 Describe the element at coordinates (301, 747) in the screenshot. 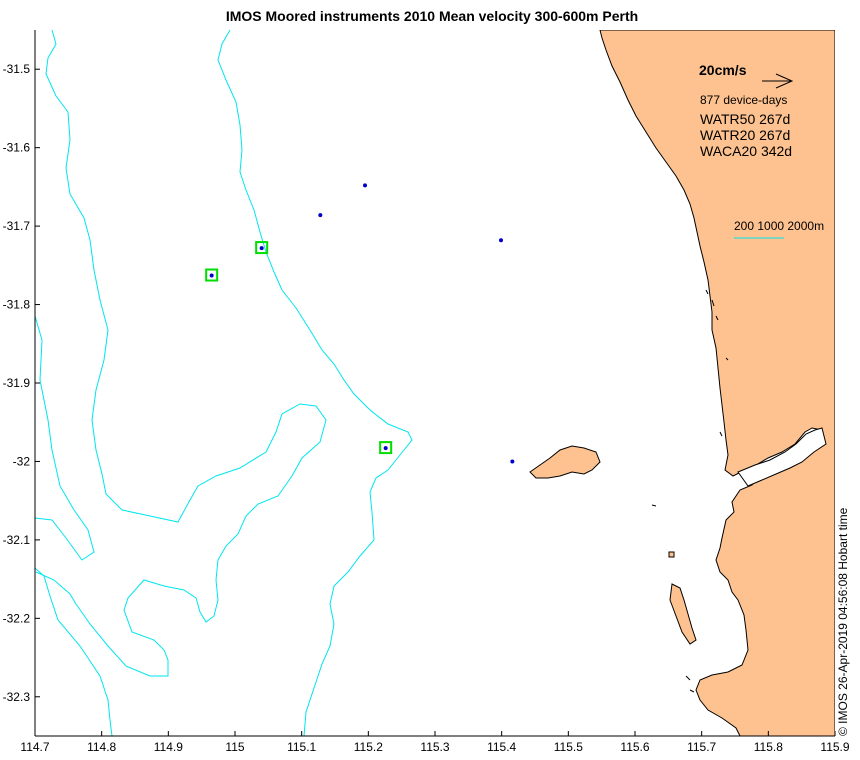

I see `x-tick-label: 115.1` at that location.